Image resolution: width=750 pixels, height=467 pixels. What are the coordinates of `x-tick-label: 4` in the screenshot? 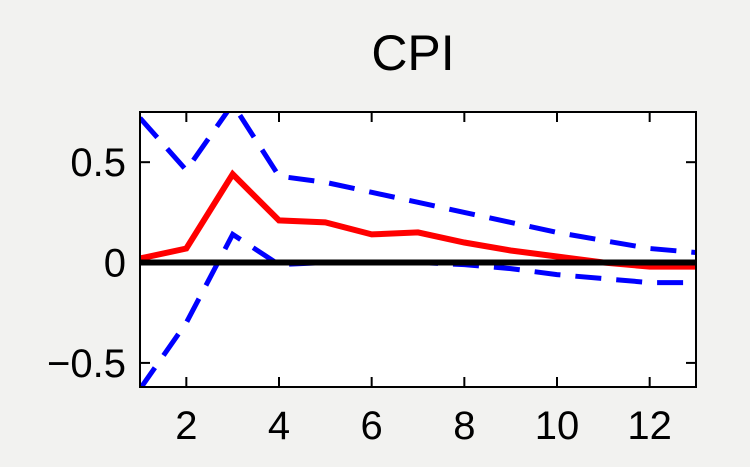 It's located at (279, 426).